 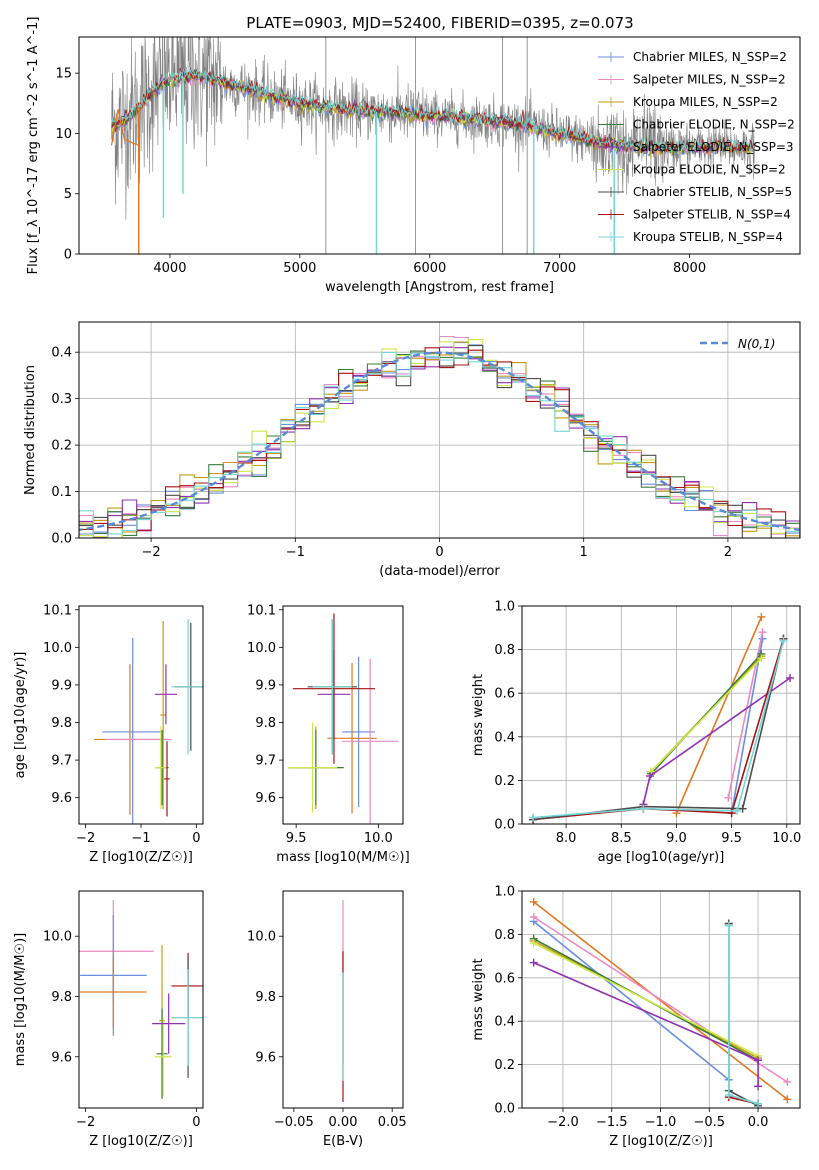 I want to click on x-tick-label: 9.5, so click(x=296, y=838).